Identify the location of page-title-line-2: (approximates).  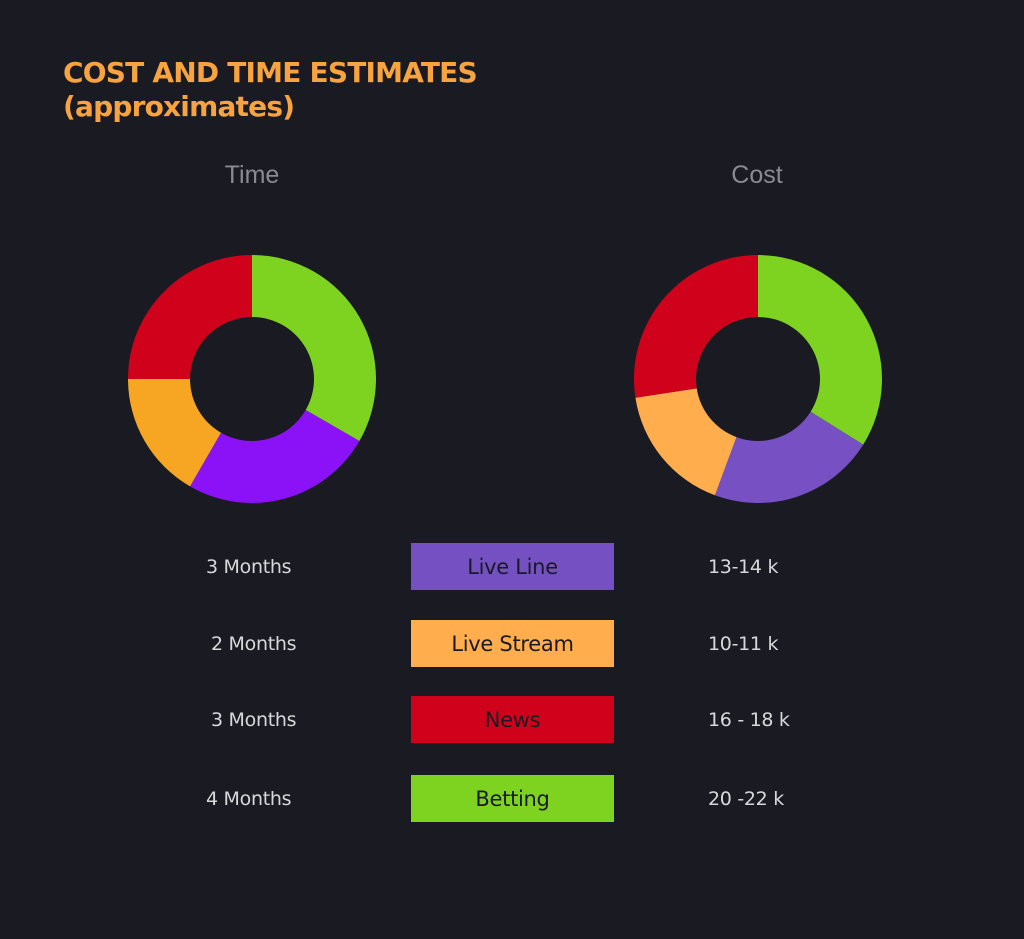
(179, 106).